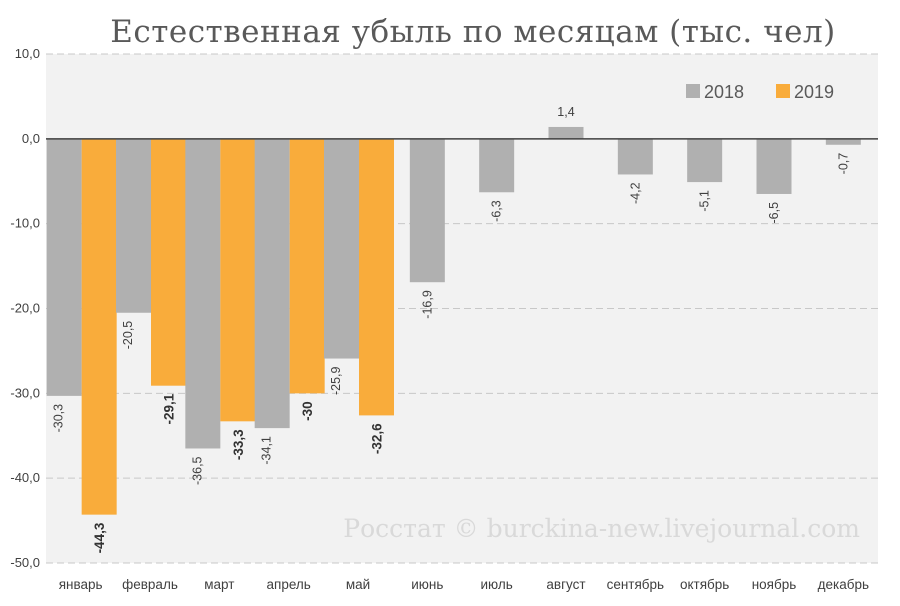 This screenshot has width=900, height=606. What do you see at coordinates (427, 584) in the screenshot?
I see `x-category-label: июнь` at bounding box center [427, 584].